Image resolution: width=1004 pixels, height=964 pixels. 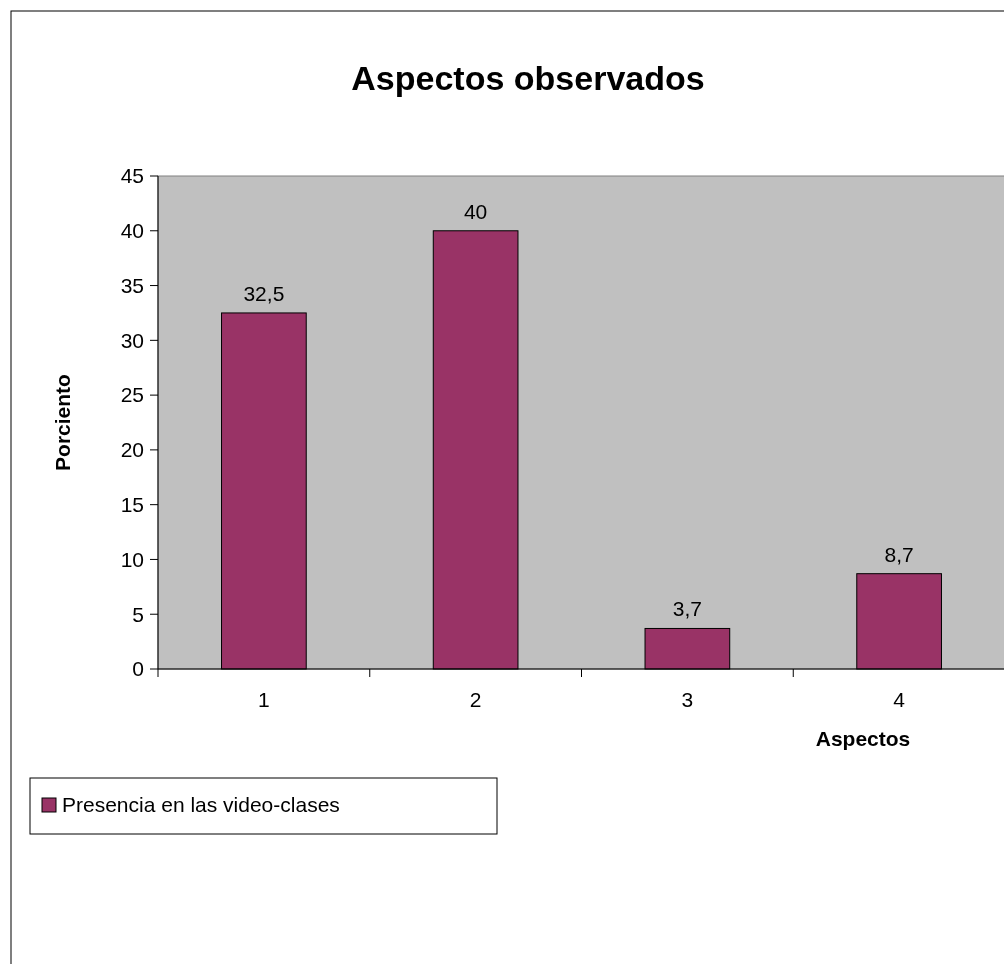 I want to click on y-tick-label: 0, so click(x=138, y=669).